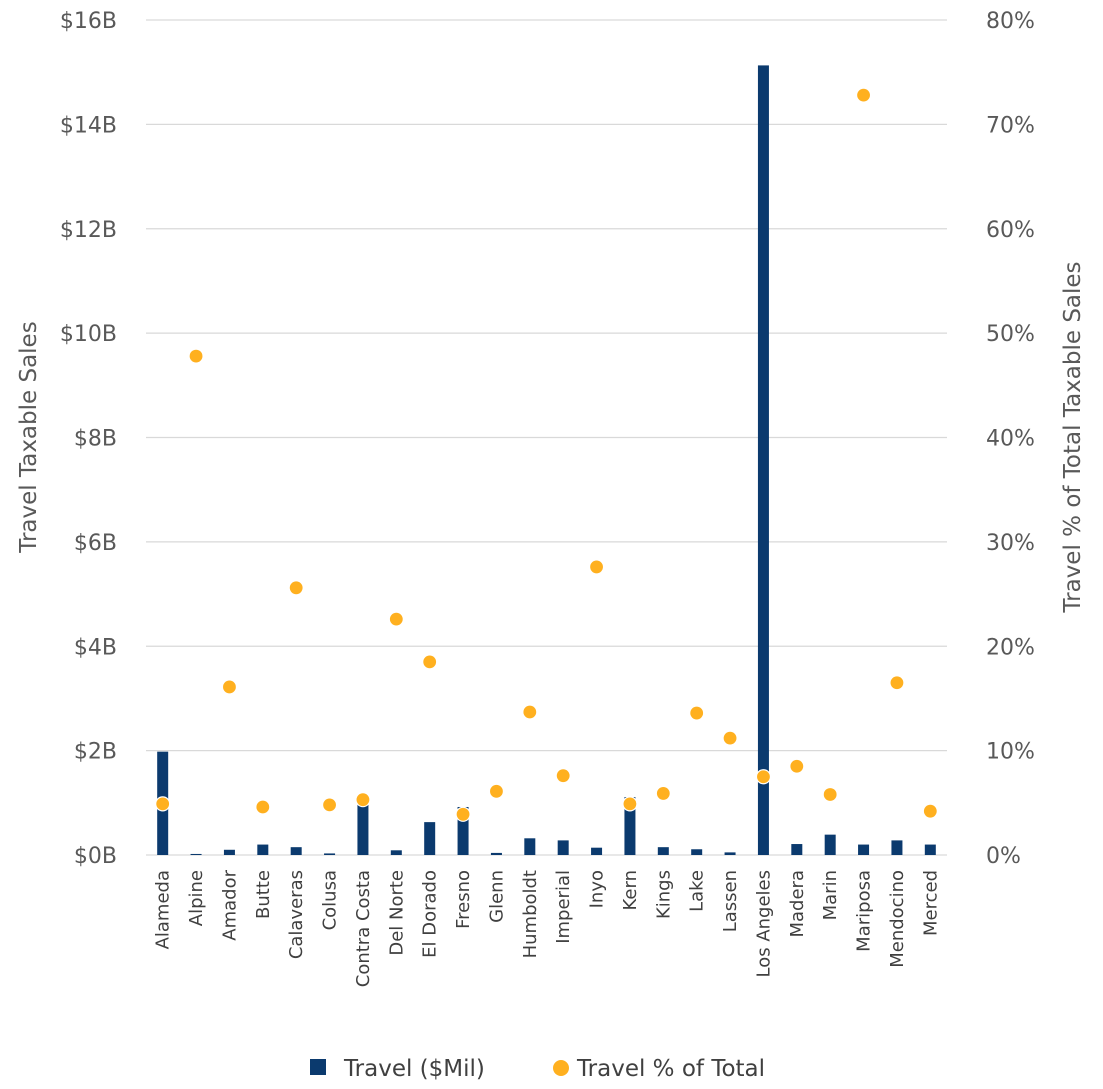  What do you see at coordinates (670, 1069) in the screenshot?
I see `legend-label-travel-pct: Travel % of Total` at bounding box center [670, 1069].